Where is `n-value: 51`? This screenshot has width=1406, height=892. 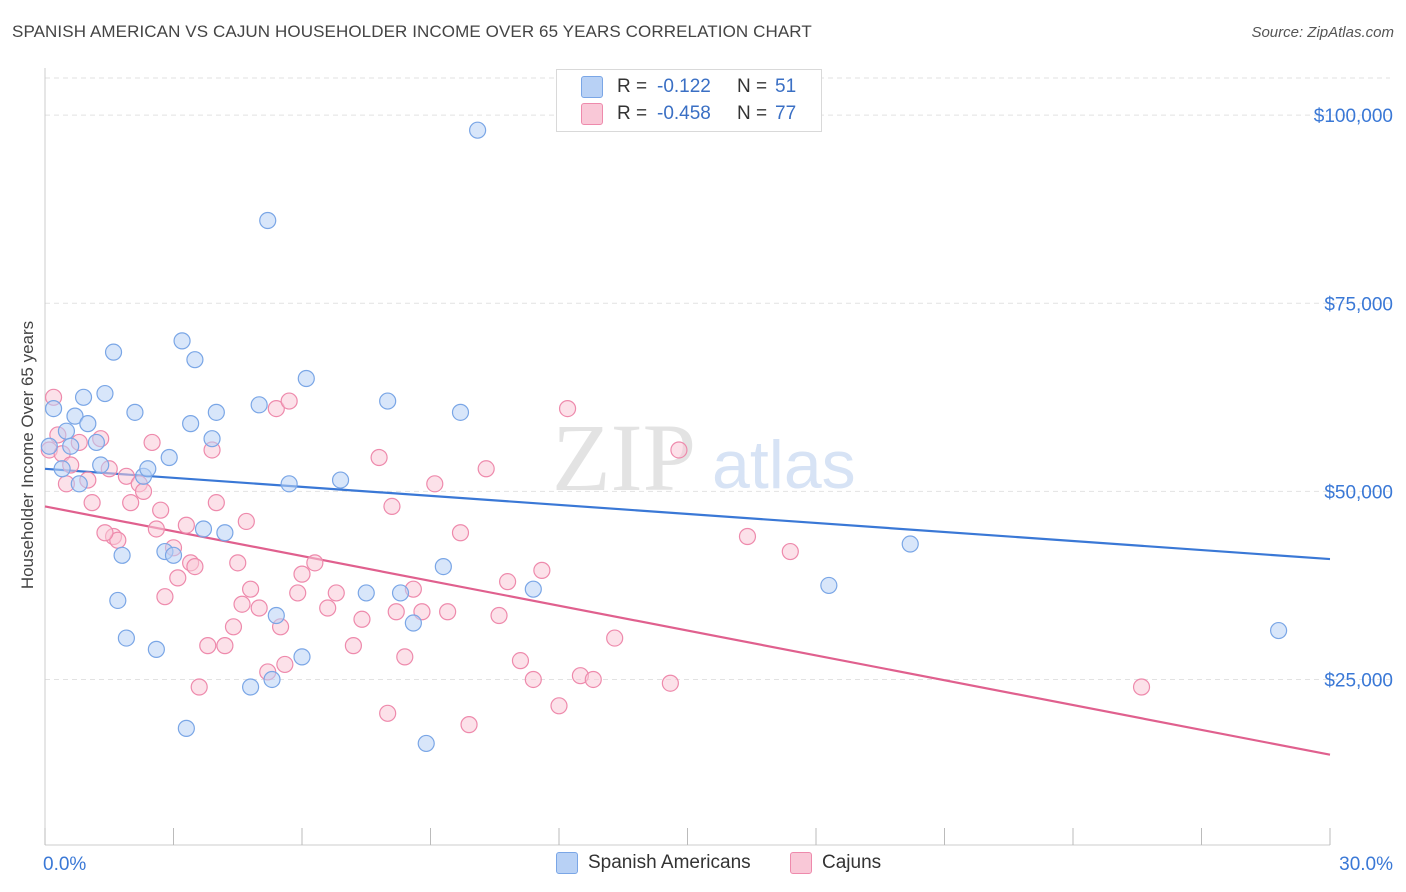
n-value: 51 is located at coordinates (786, 86).